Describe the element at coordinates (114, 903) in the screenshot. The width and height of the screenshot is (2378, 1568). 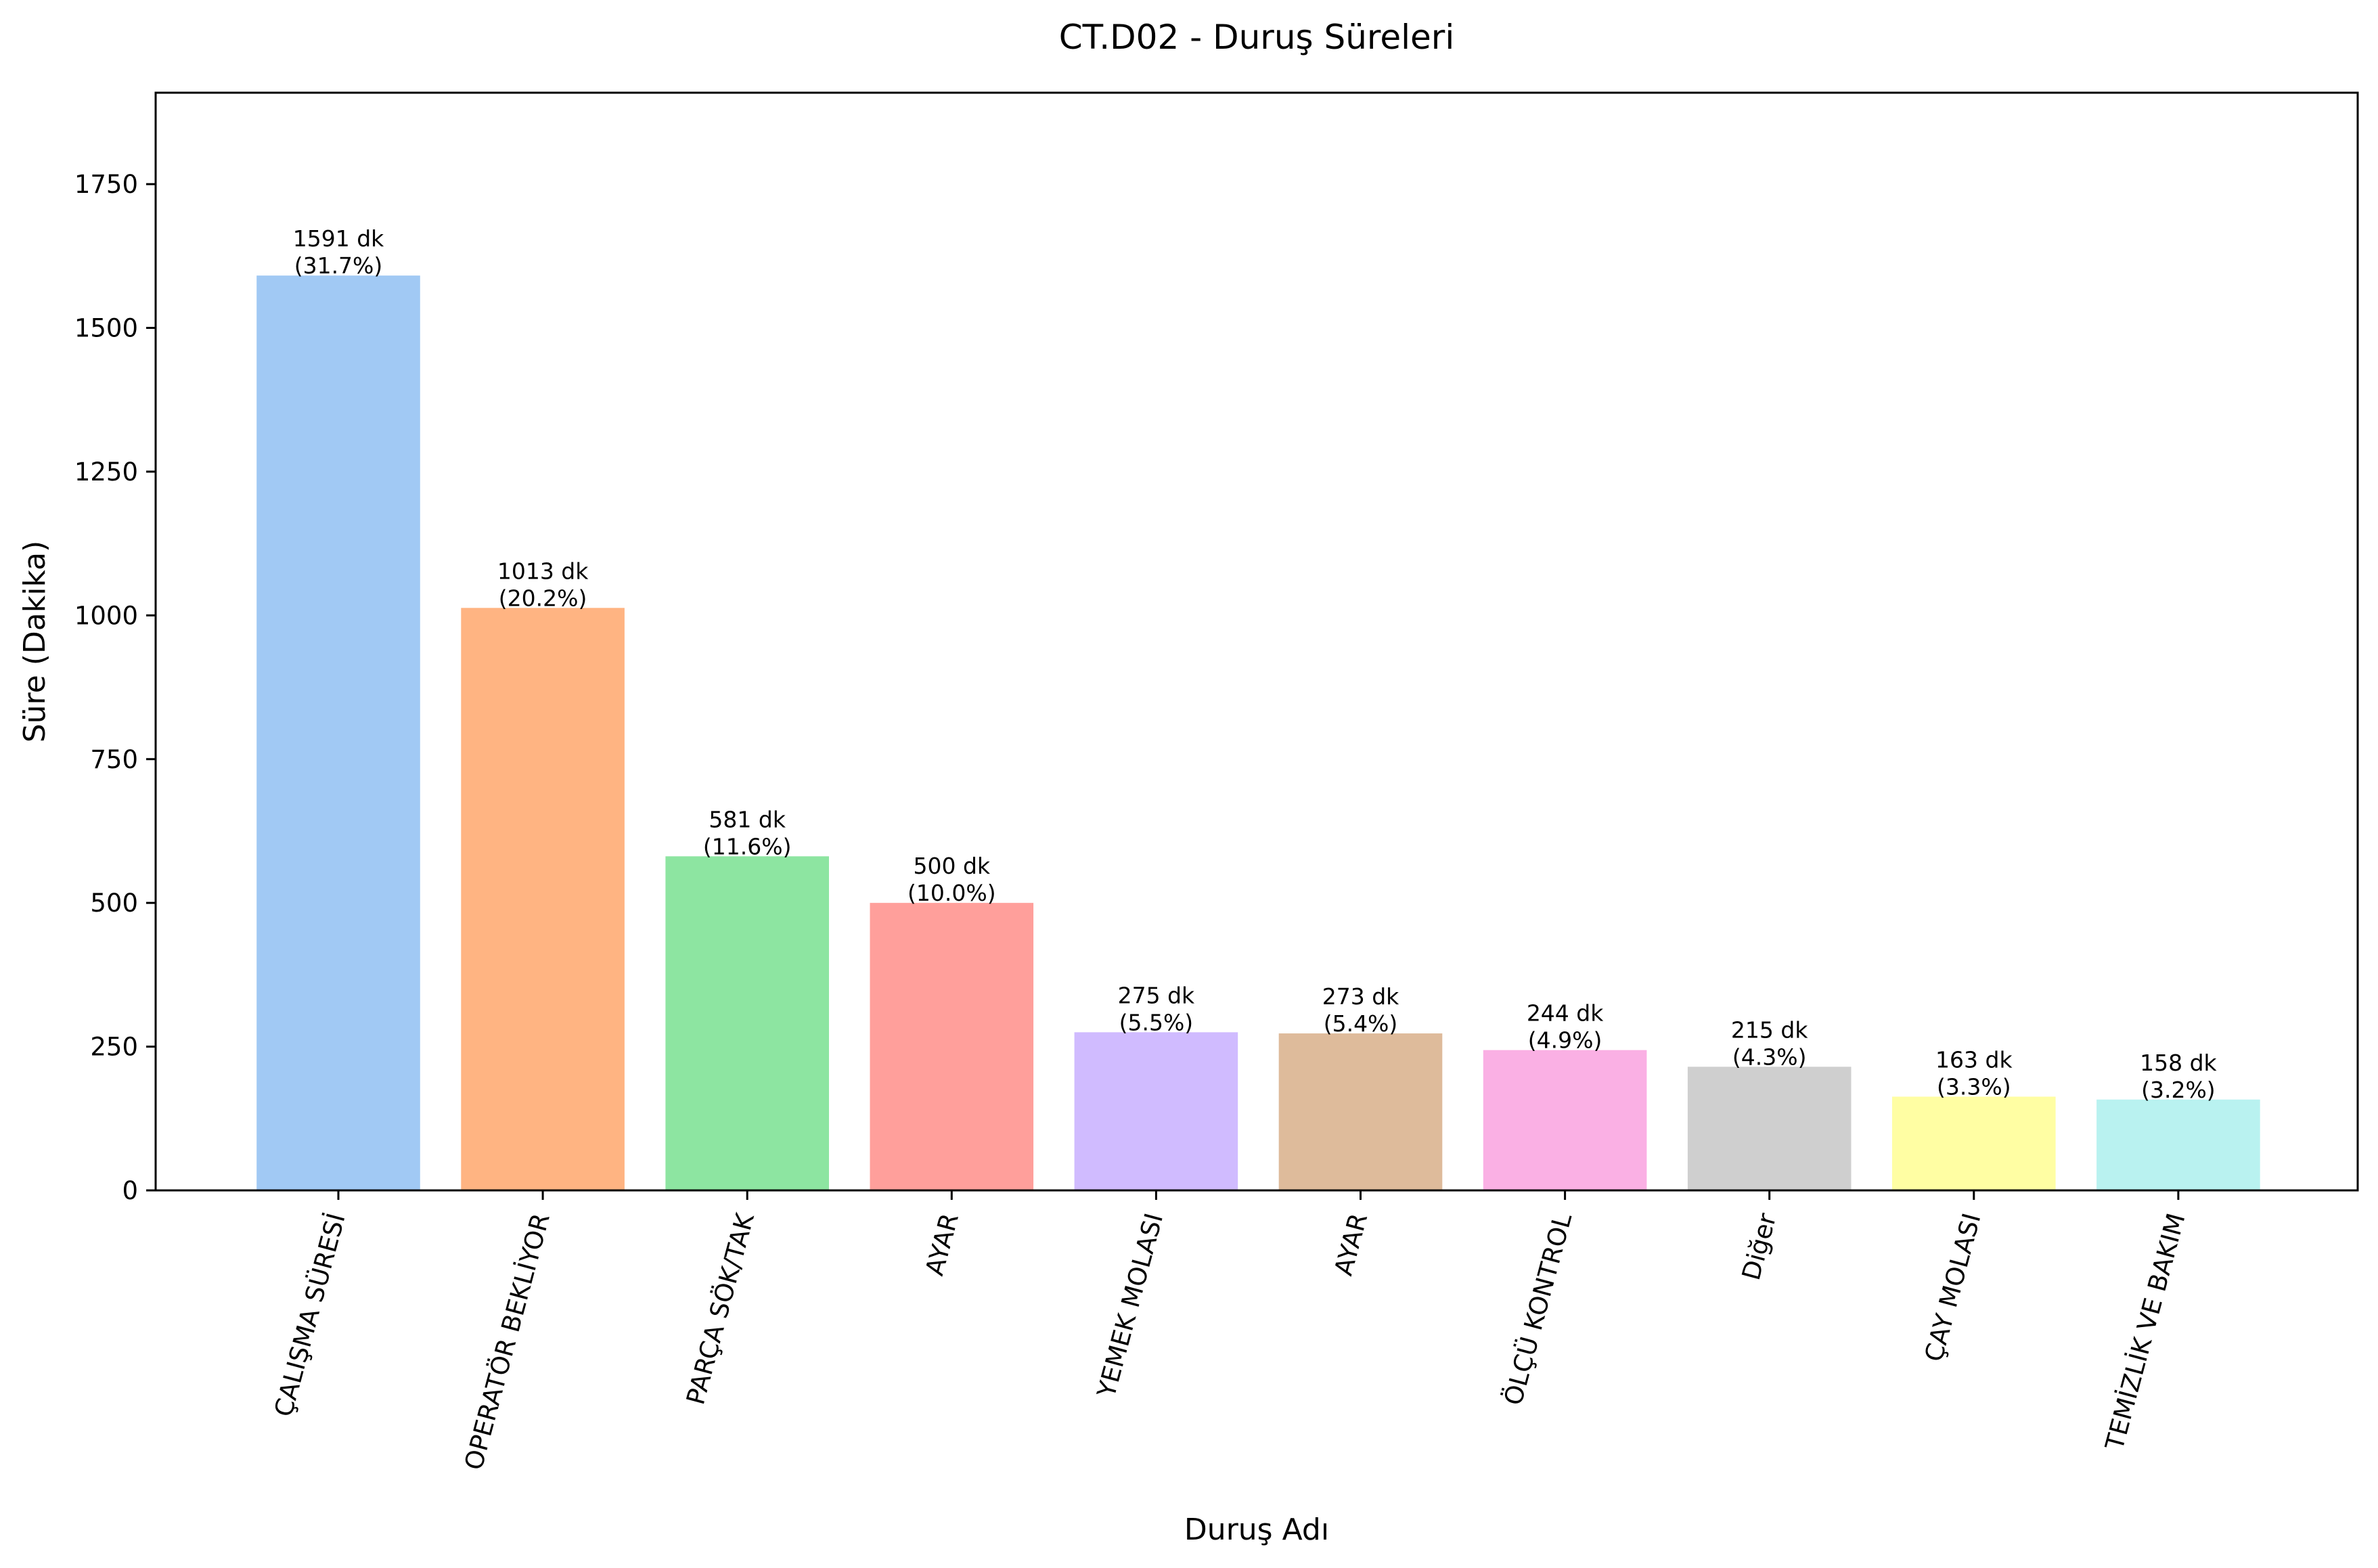
I see `y-tick-label: 500` at that location.